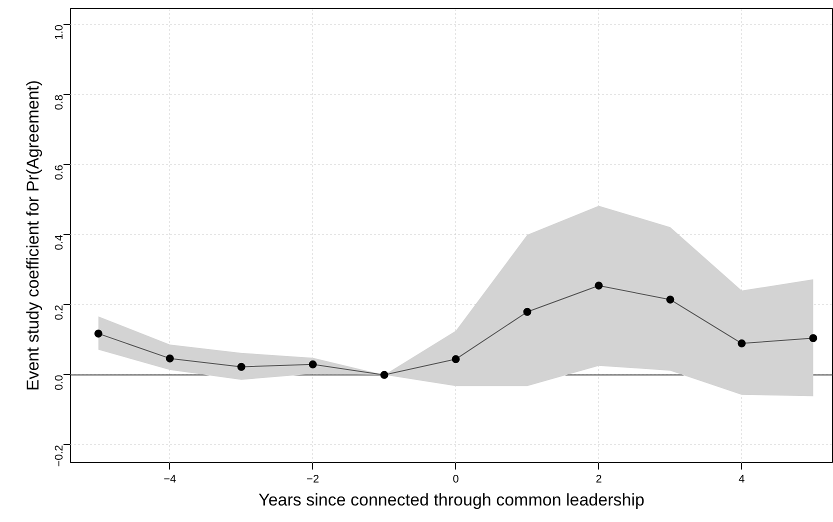 This screenshot has height=522, width=833. What do you see at coordinates (60, 312) in the screenshot?
I see `y-tick-label: 0.2` at bounding box center [60, 312].